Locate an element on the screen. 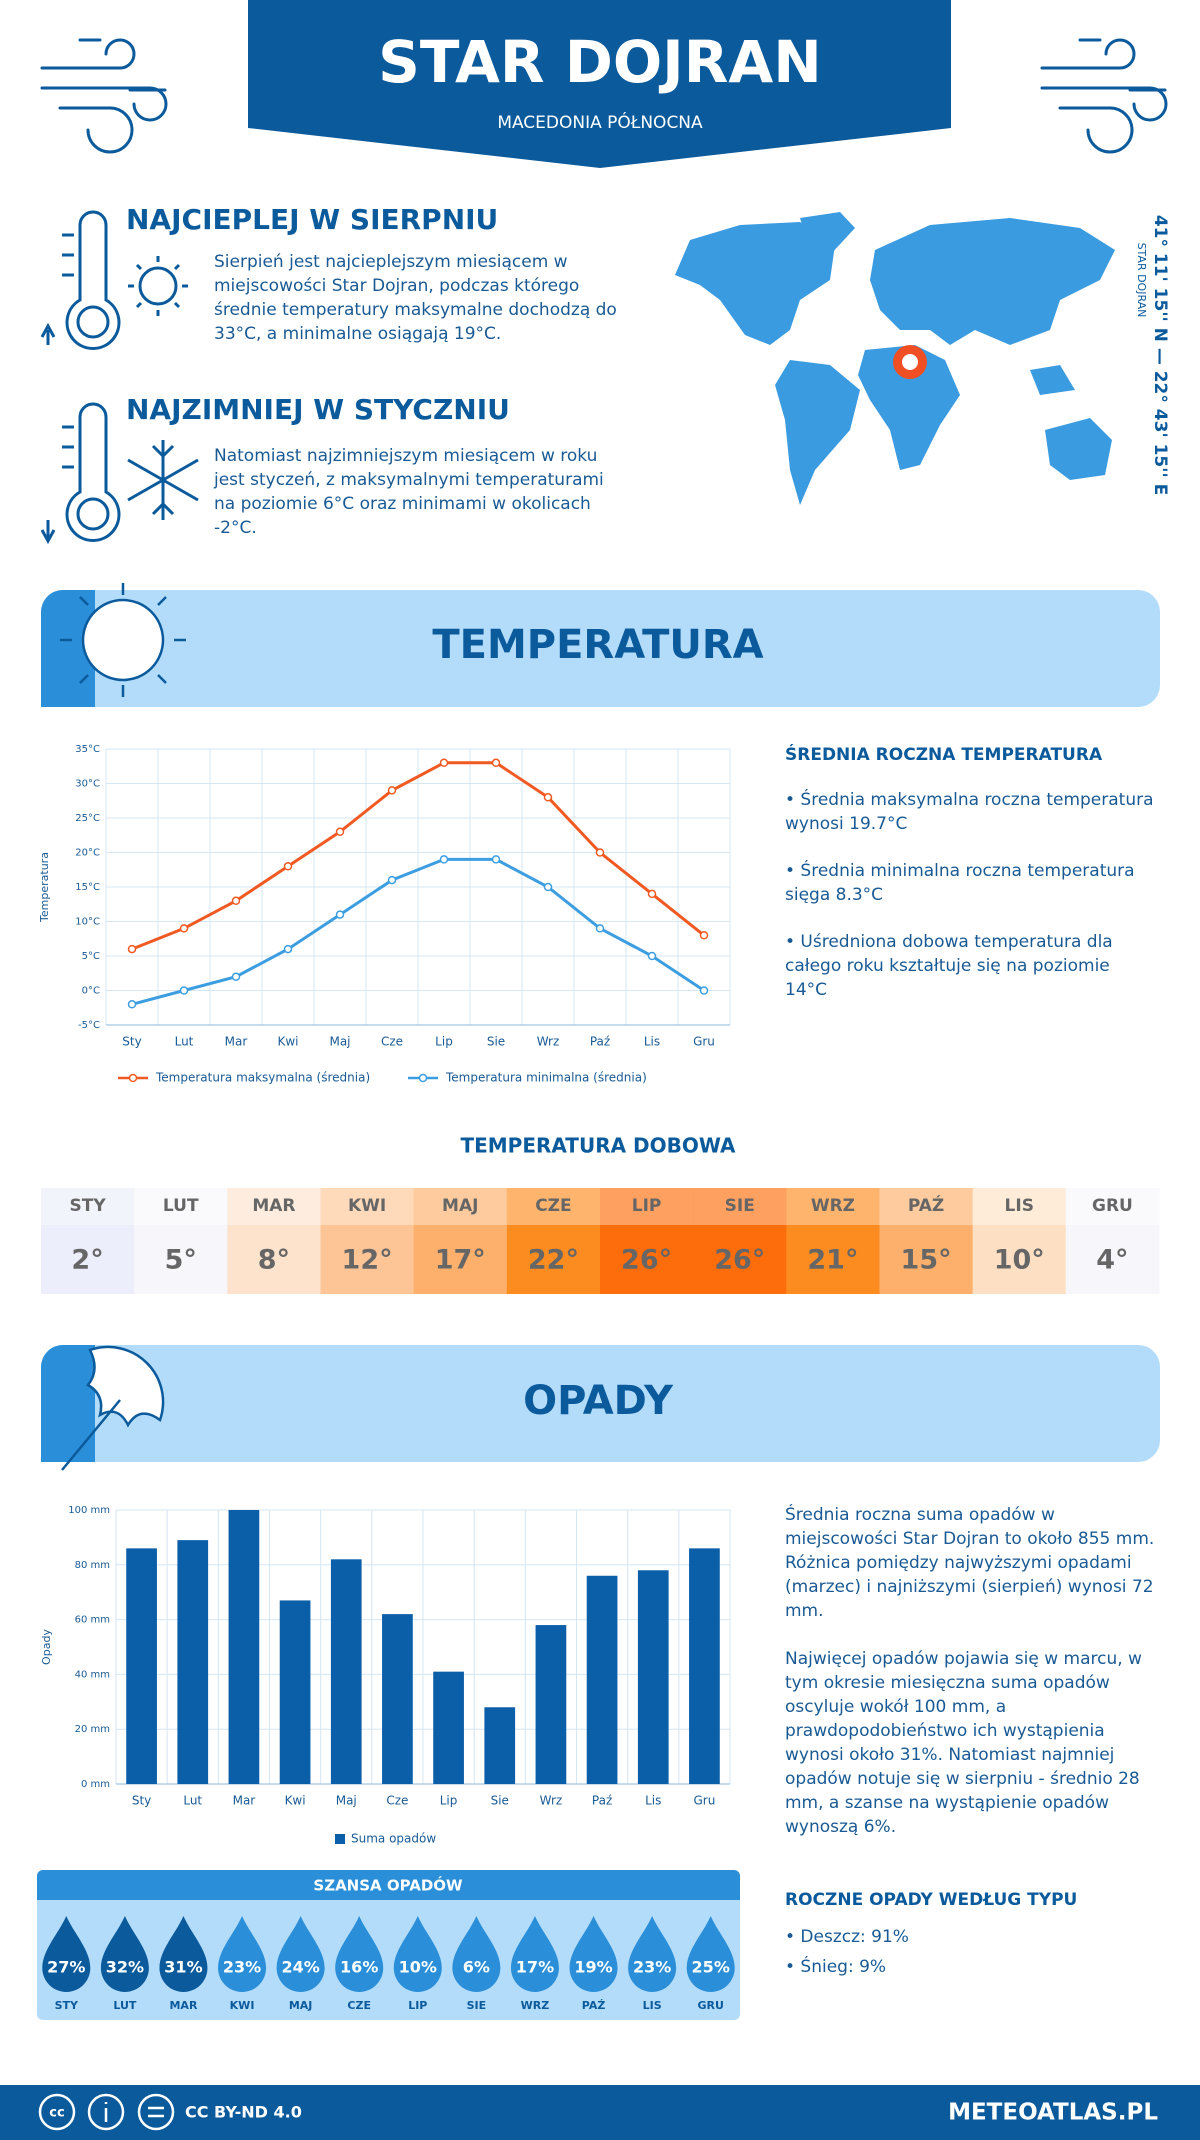 The width and height of the screenshot is (1200, 2140). x-tick-label: Cze is located at coordinates (397, 1801).